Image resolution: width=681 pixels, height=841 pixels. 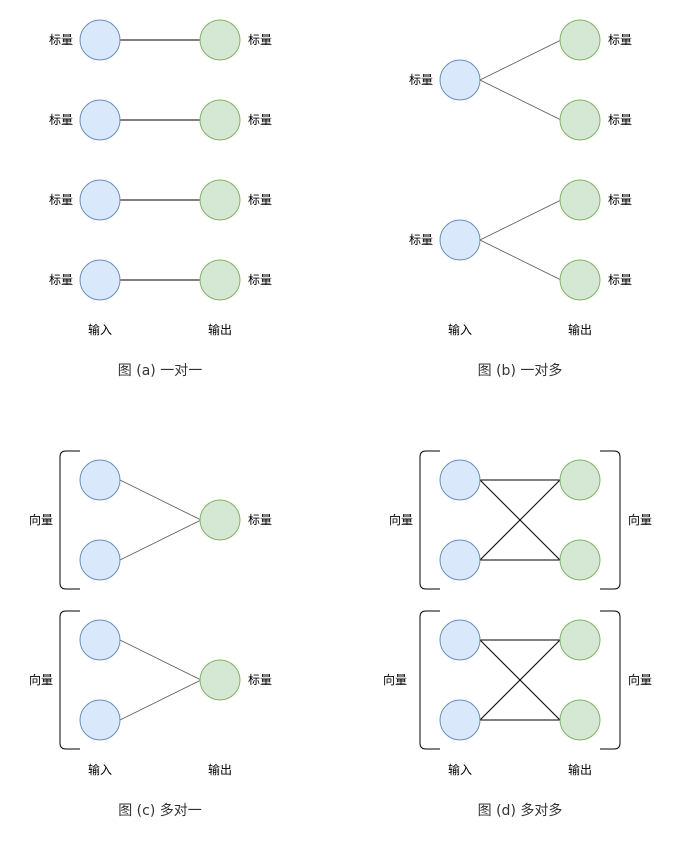 What do you see at coordinates (520, 370) in the screenshot?
I see `caption-b: 图 (b) 一对多` at bounding box center [520, 370].